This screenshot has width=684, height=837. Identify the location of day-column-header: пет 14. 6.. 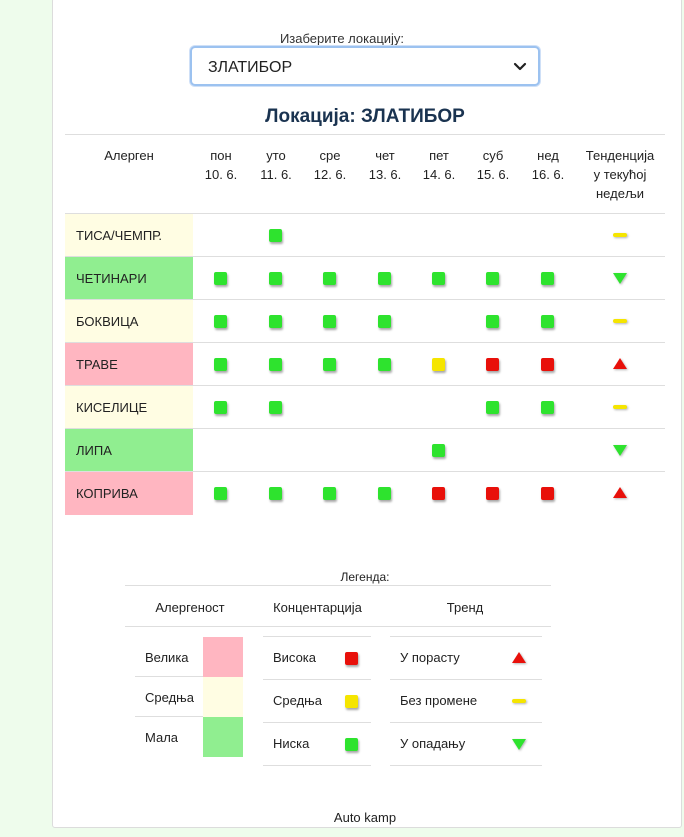
(439, 165).